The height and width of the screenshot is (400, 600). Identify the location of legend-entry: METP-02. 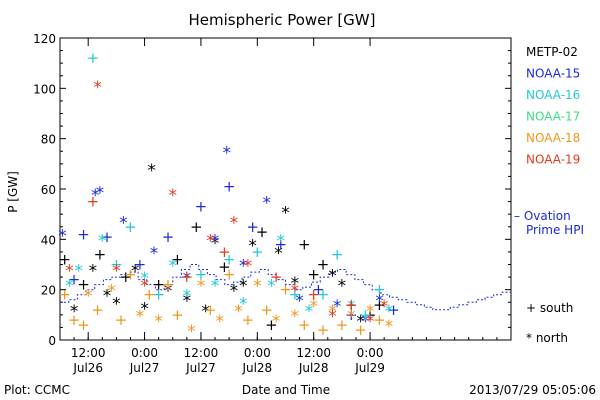
(552, 52).